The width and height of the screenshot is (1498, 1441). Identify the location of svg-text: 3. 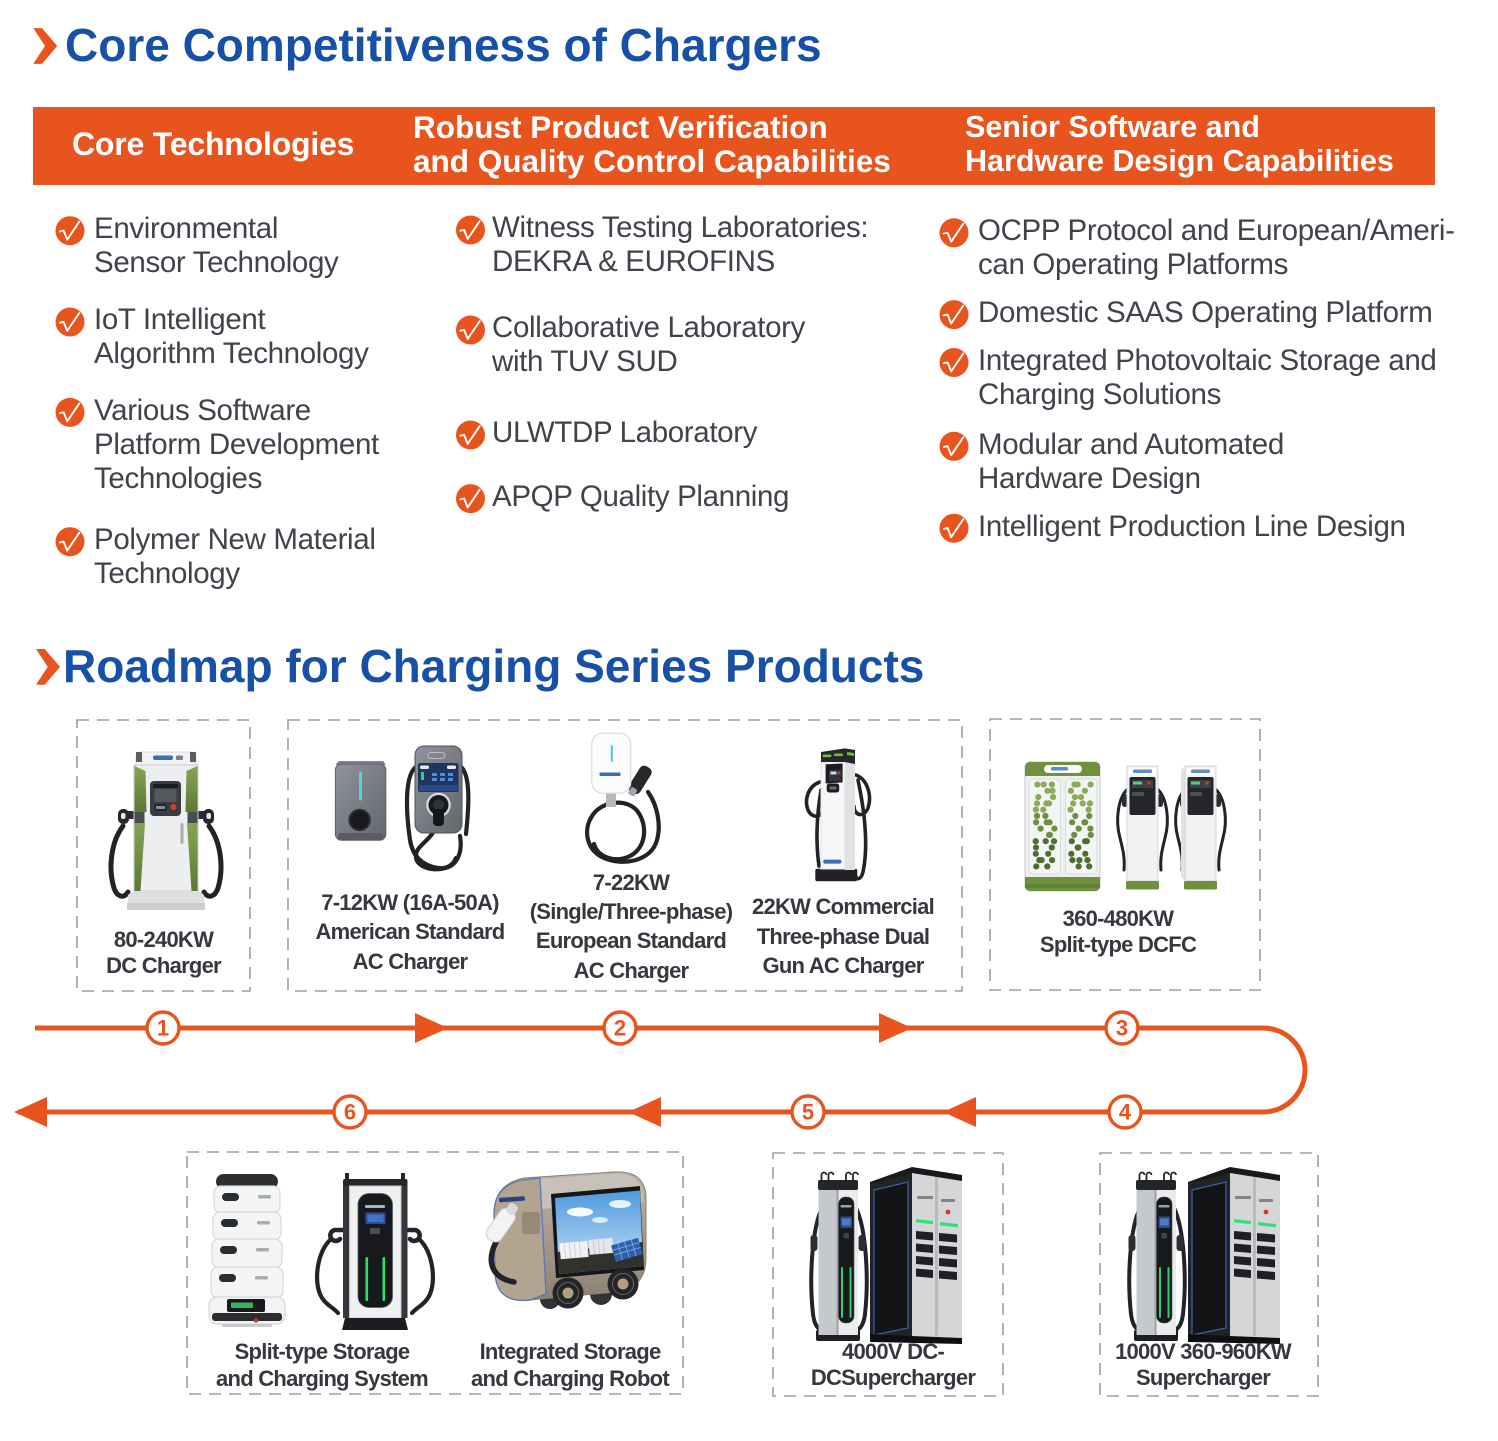
(1122, 1028).